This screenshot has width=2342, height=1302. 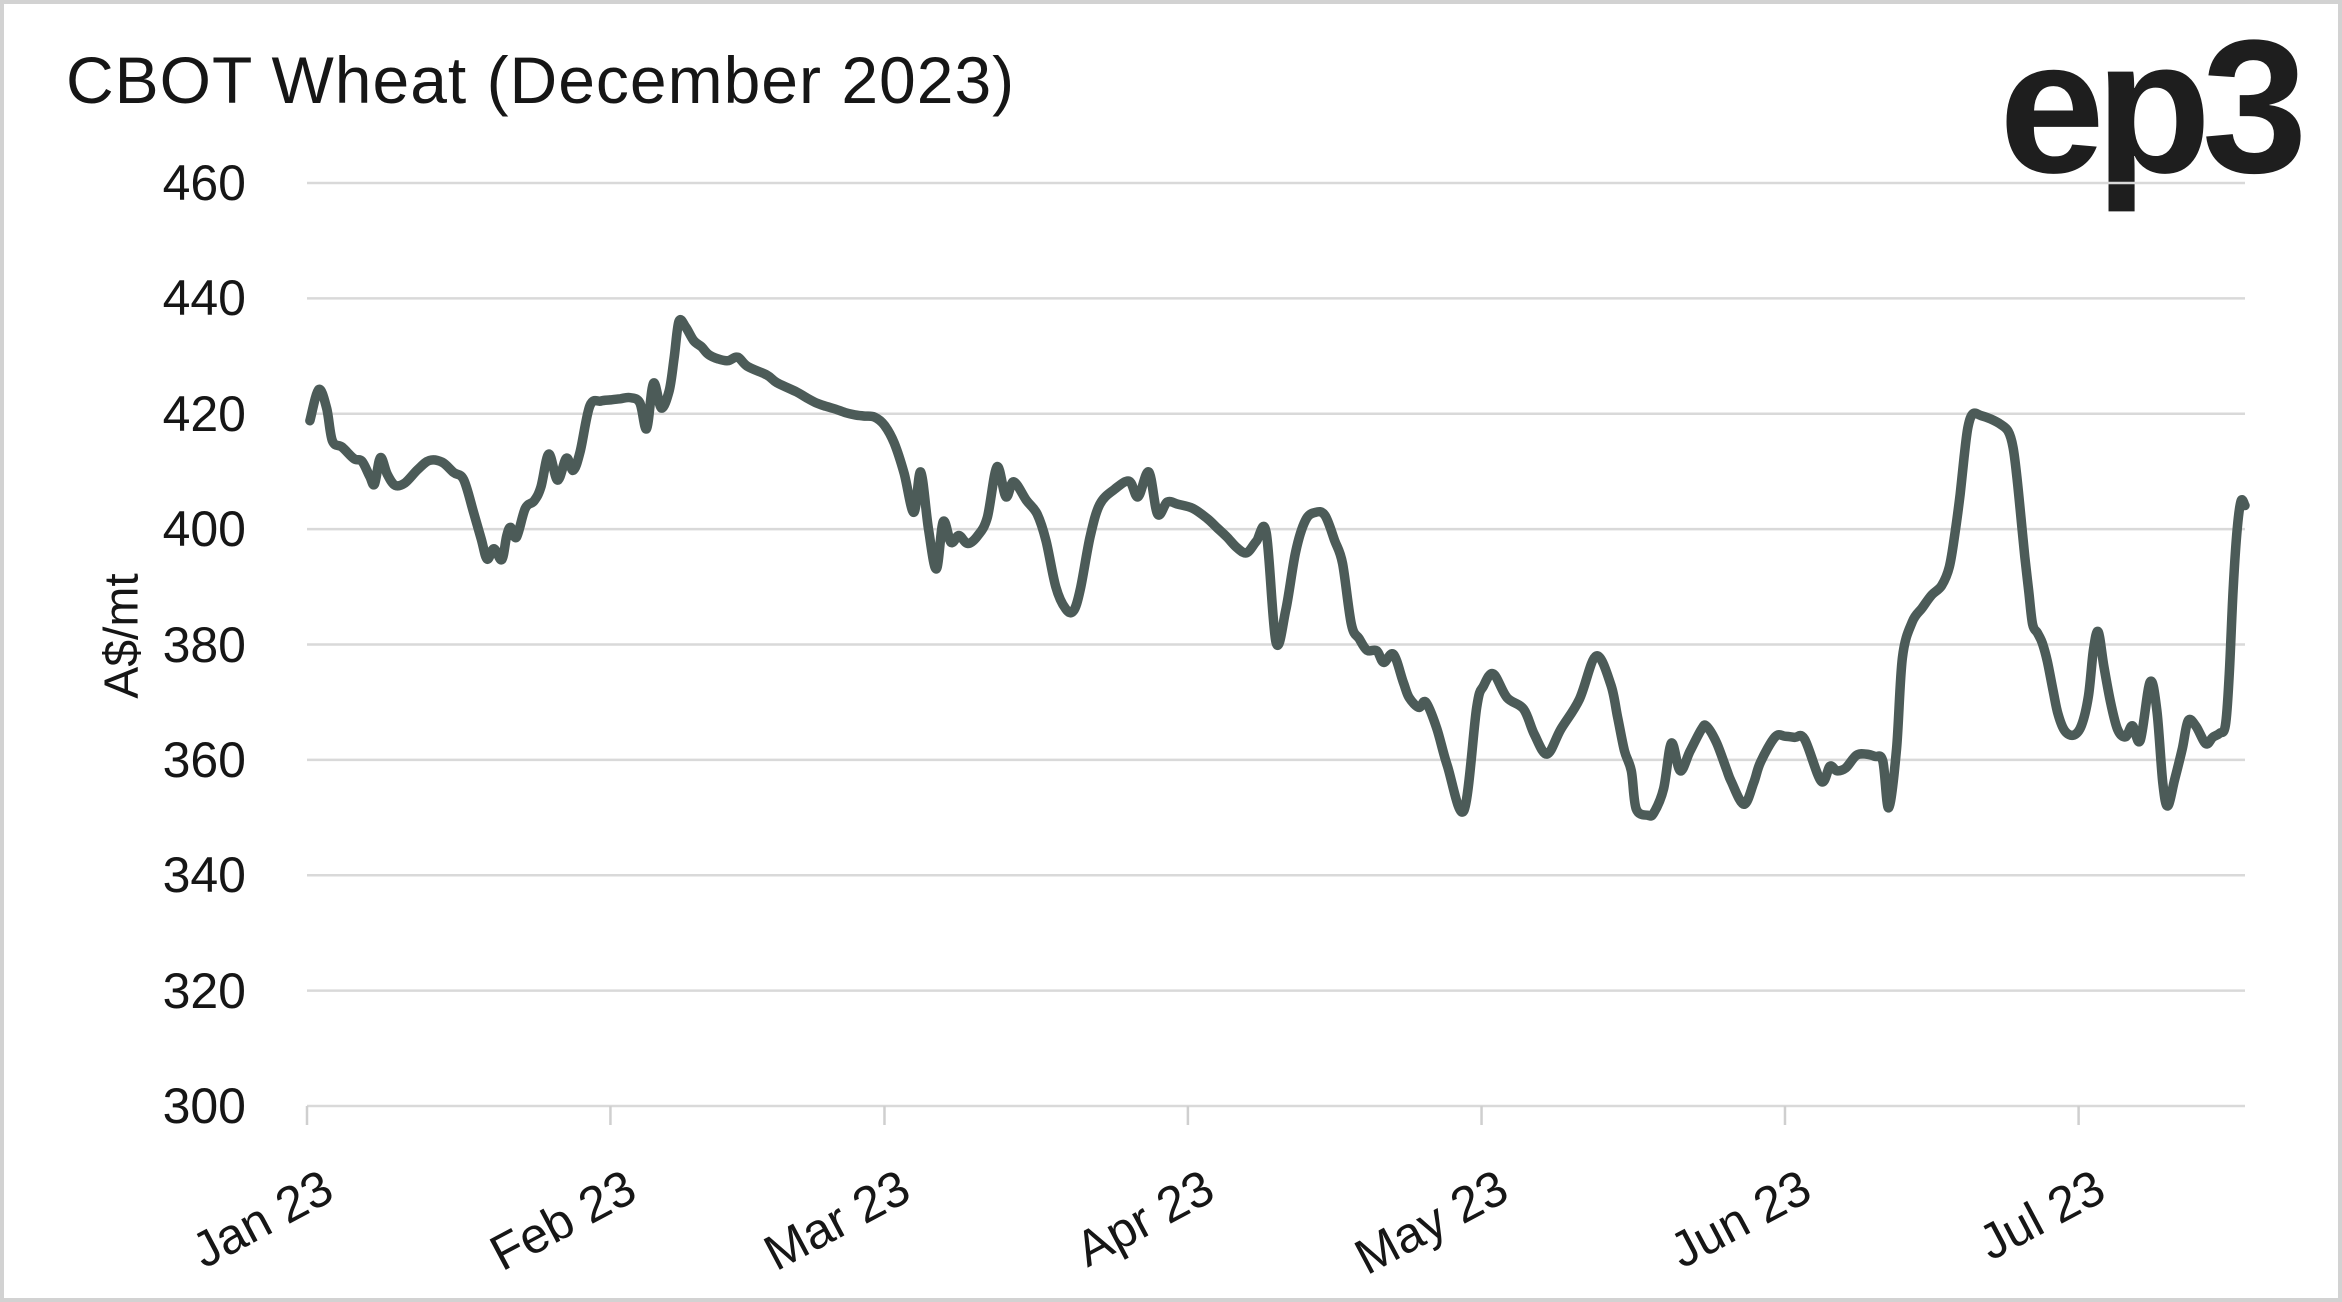 I want to click on y-tick-label-440: 440, so click(x=204, y=298).